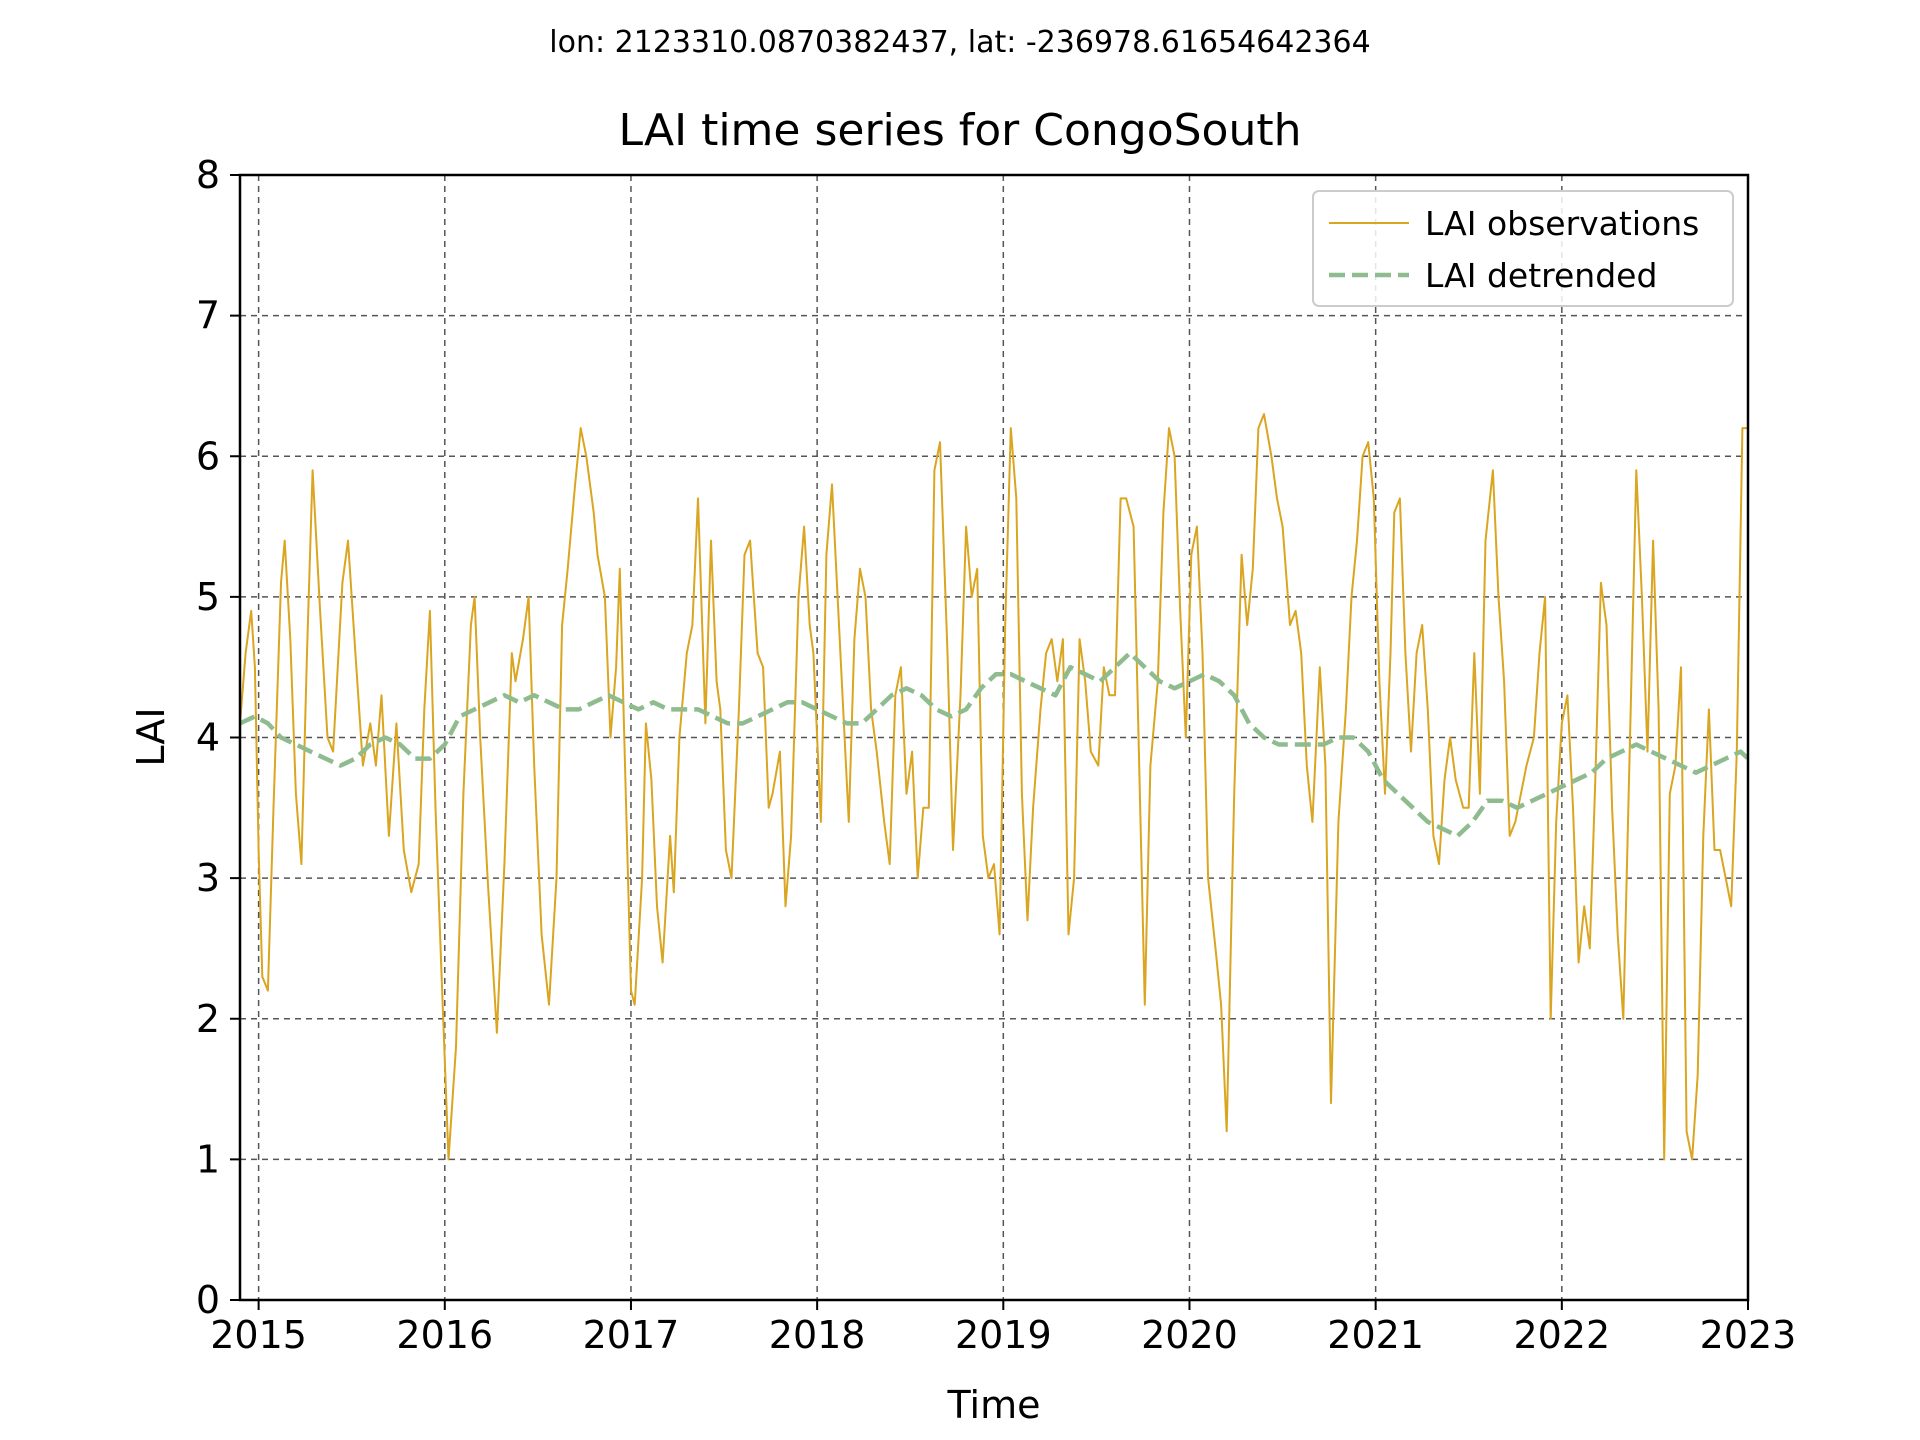 Image resolution: width=1920 pixels, height=1440 pixels. Describe the element at coordinates (631, 1335) in the screenshot. I see `x-tick-label: 2017` at that location.